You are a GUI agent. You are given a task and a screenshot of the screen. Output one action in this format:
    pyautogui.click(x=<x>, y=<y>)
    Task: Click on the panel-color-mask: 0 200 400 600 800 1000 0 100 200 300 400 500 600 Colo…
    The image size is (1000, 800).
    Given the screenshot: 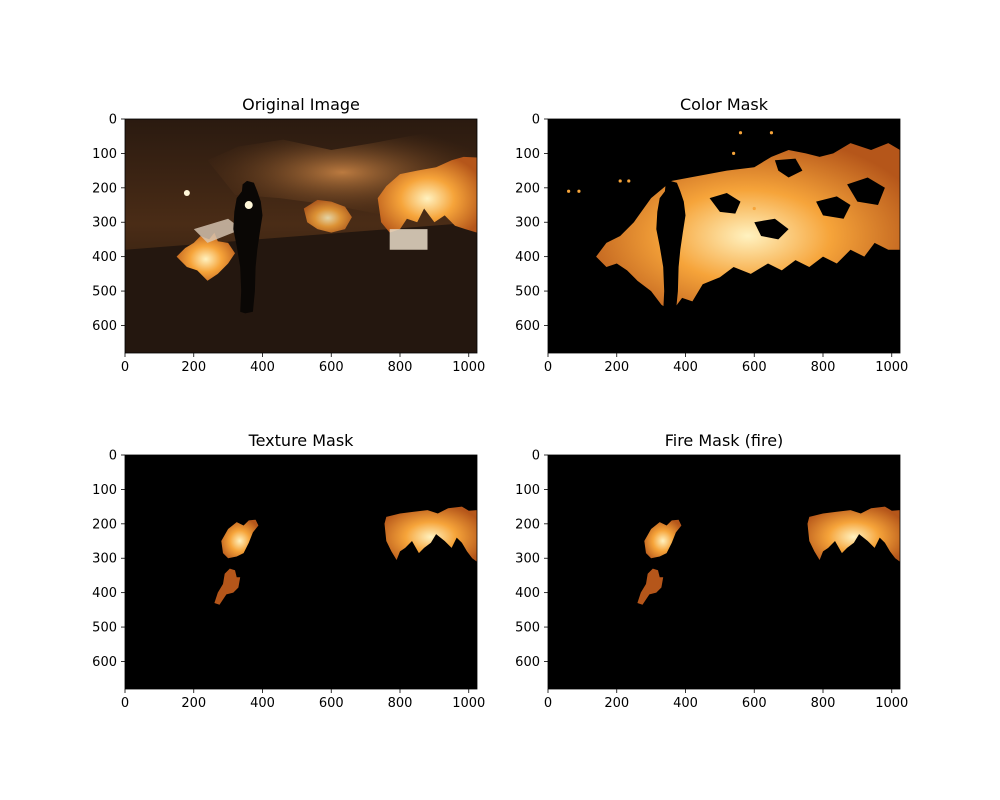 What is the action you would take?
    pyautogui.click(x=711, y=235)
    